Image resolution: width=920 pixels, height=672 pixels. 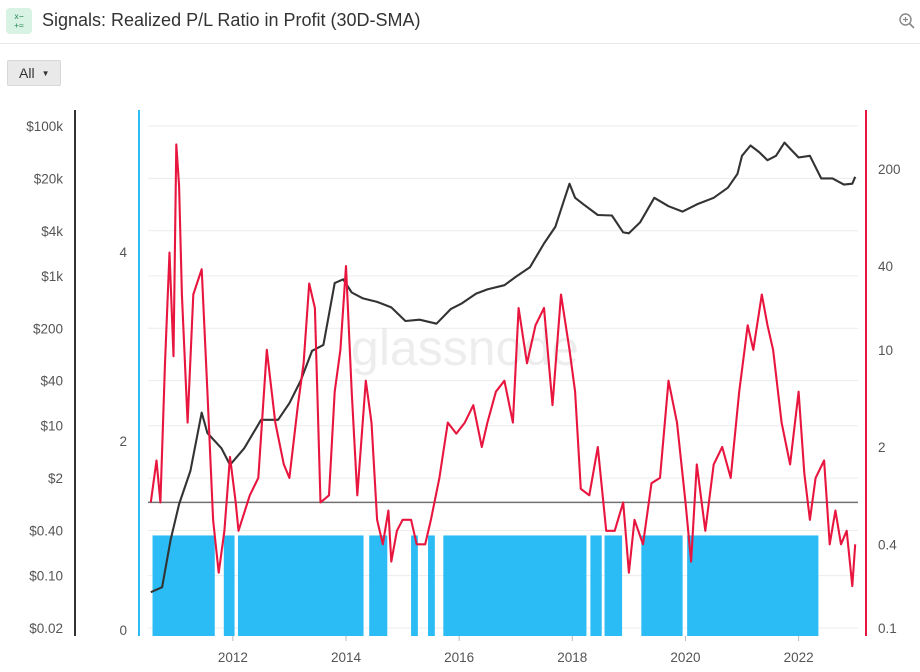 I want to click on ratio-tick-label-1: 40, so click(x=885, y=266).